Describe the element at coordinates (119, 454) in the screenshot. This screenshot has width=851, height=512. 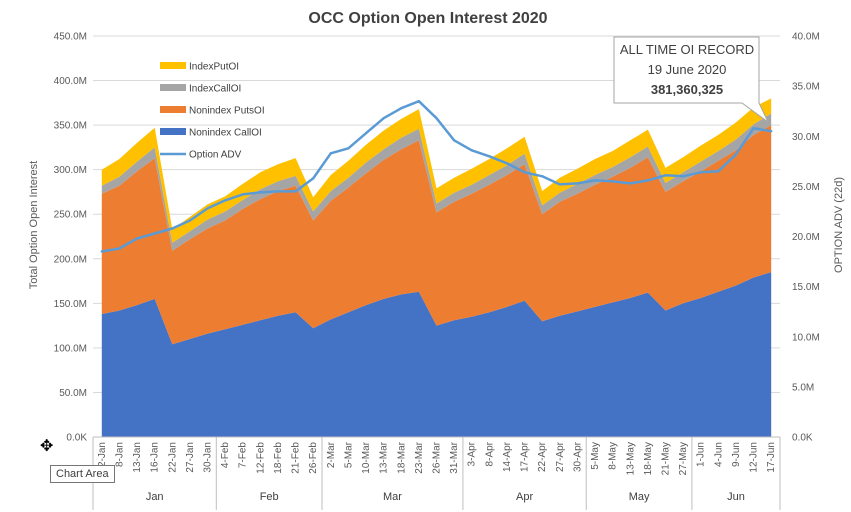
I see `x-tick-label: 8-Jan` at that location.